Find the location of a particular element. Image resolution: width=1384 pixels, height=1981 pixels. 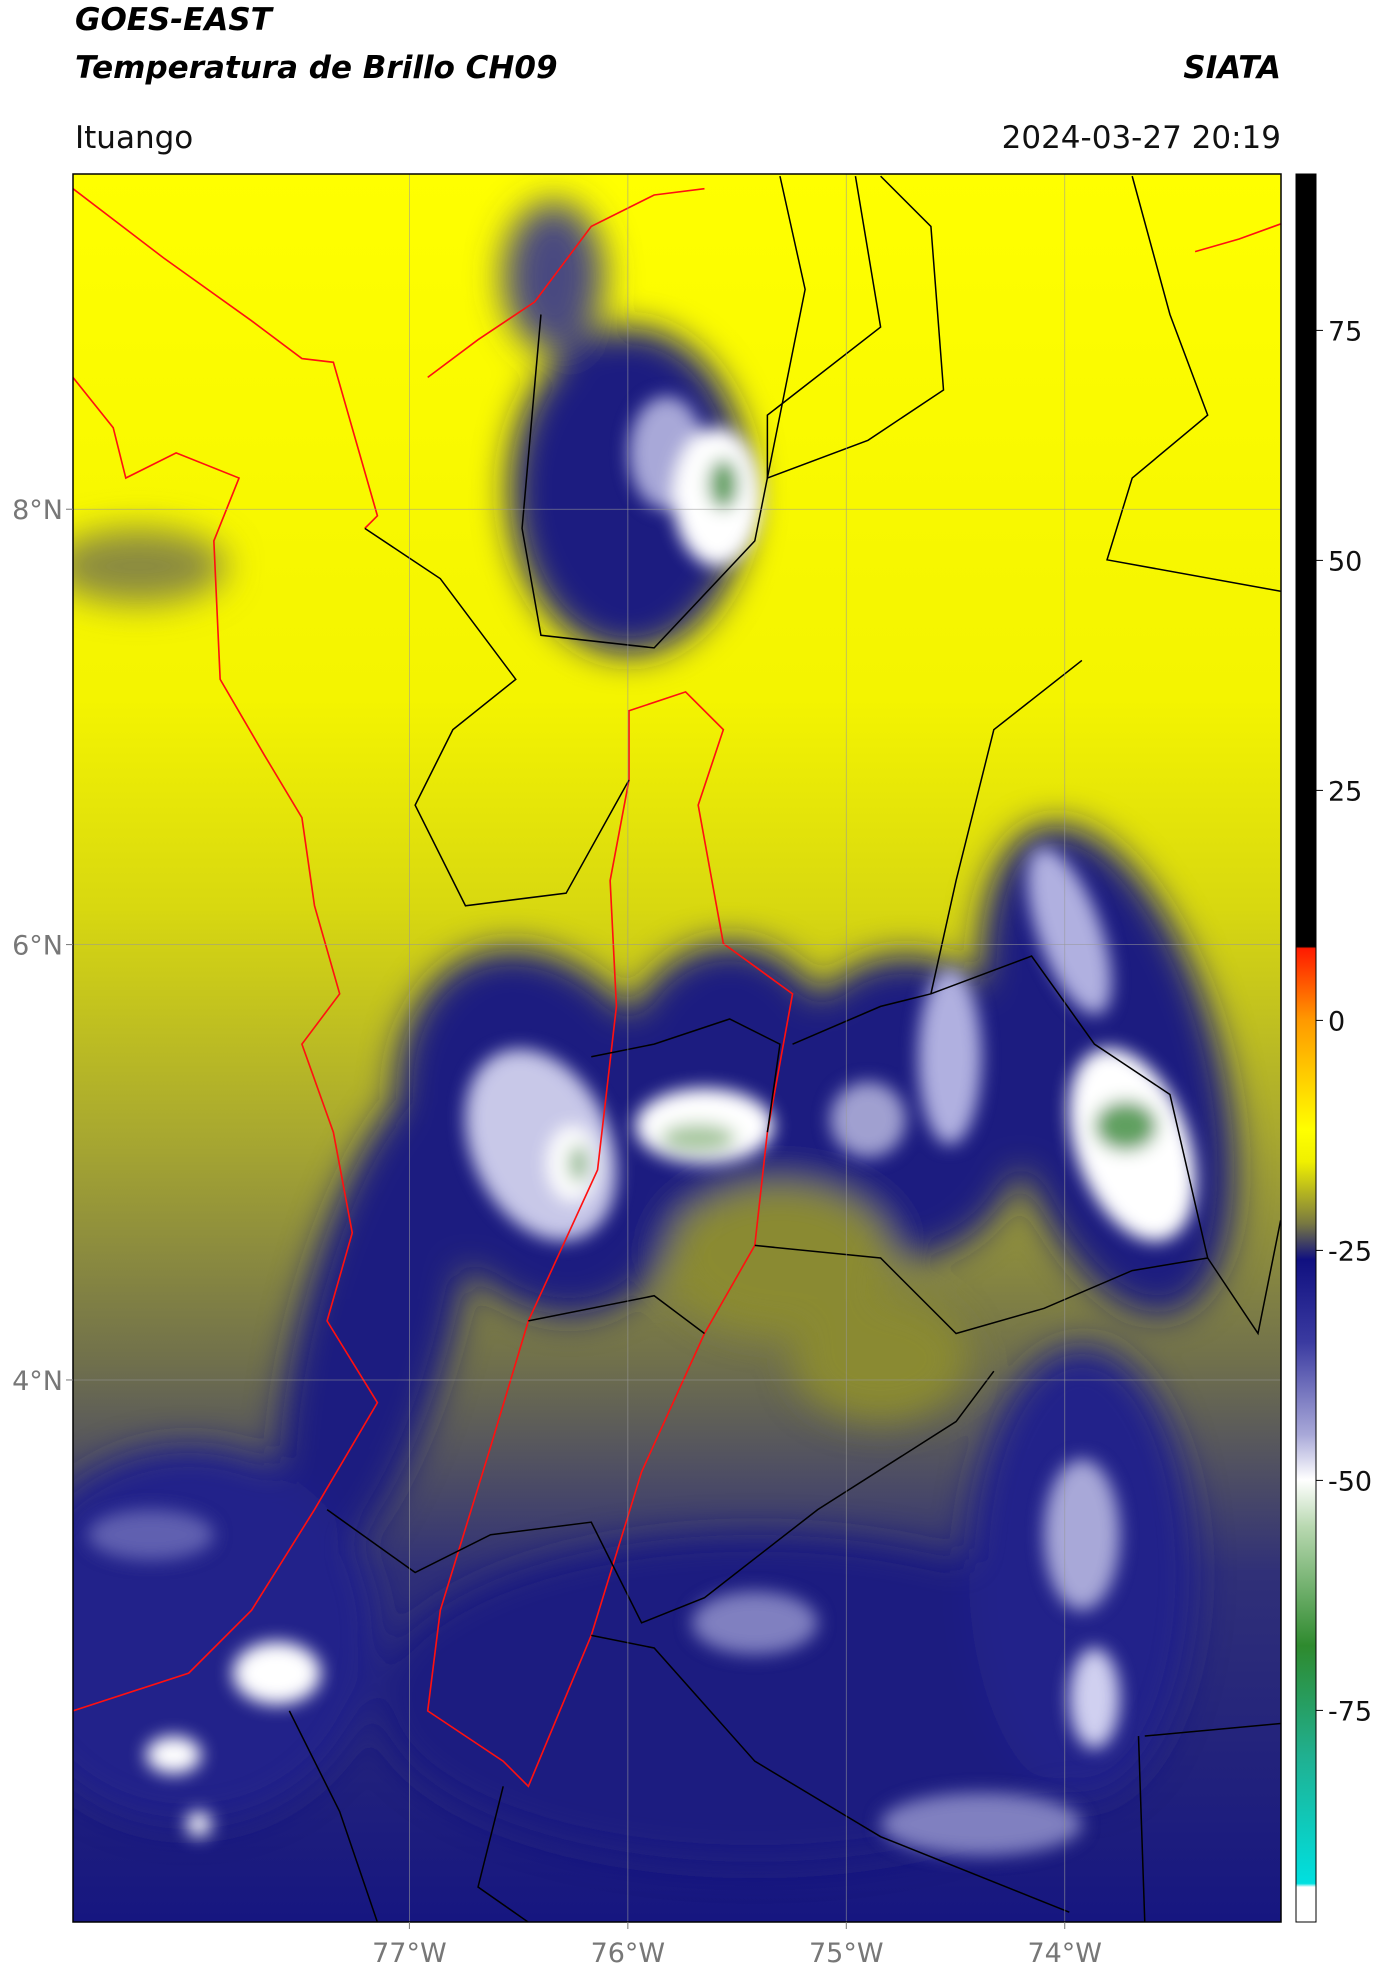

colorbar-tick-label: -50 is located at coordinates (1350, 1481).